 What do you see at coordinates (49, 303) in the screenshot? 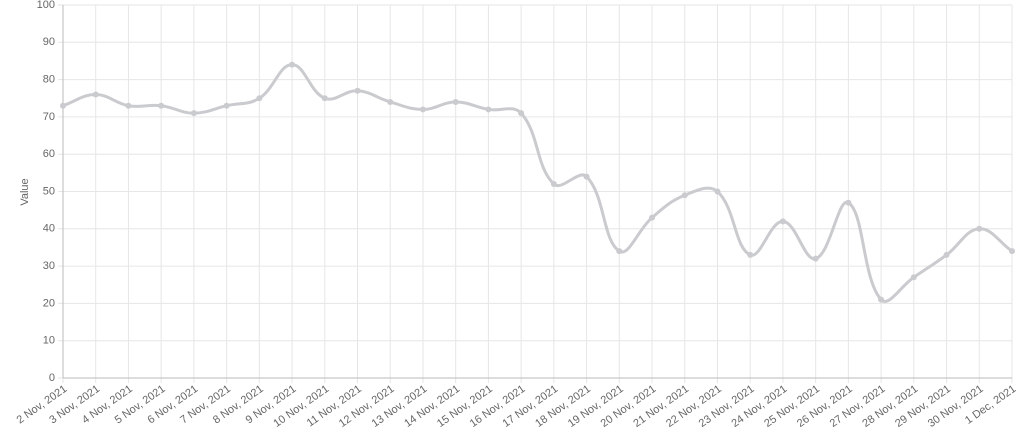
I see `y-tick-label: 20` at bounding box center [49, 303].